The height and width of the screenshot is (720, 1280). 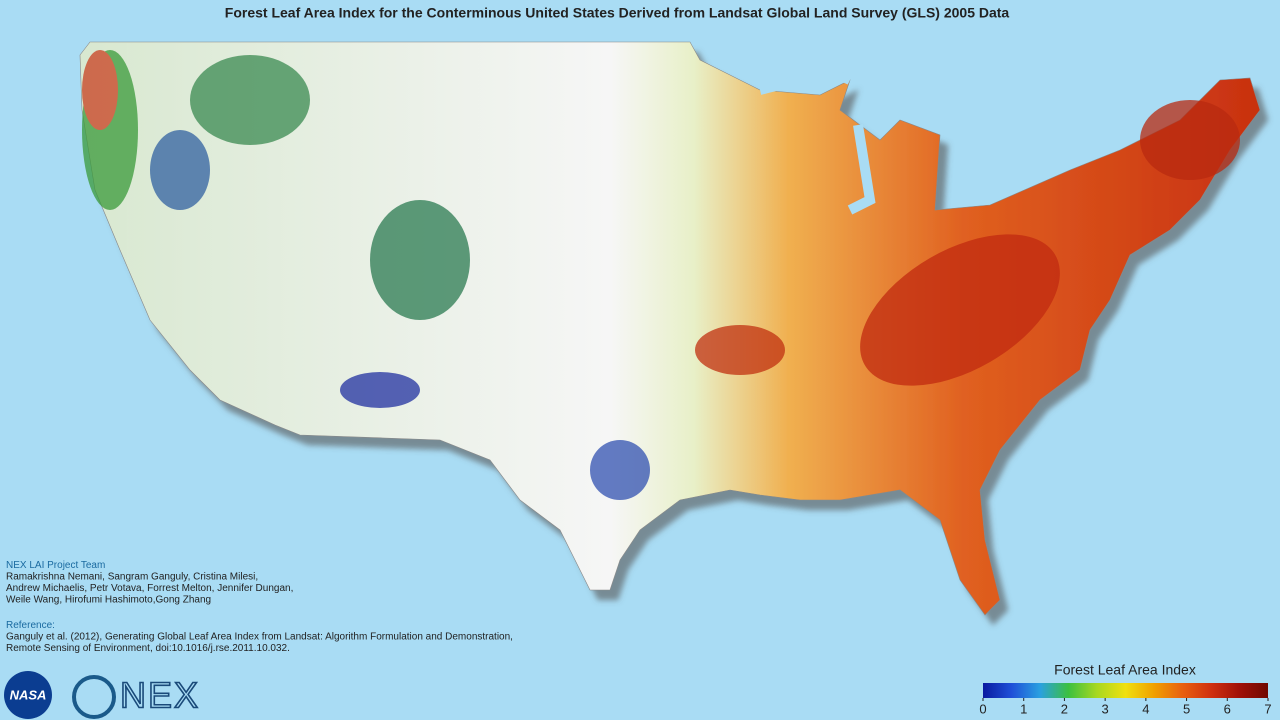 What do you see at coordinates (1145, 708) in the screenshot?
I see `legend-tick-label: 4` at bounding box center [1145, 708].